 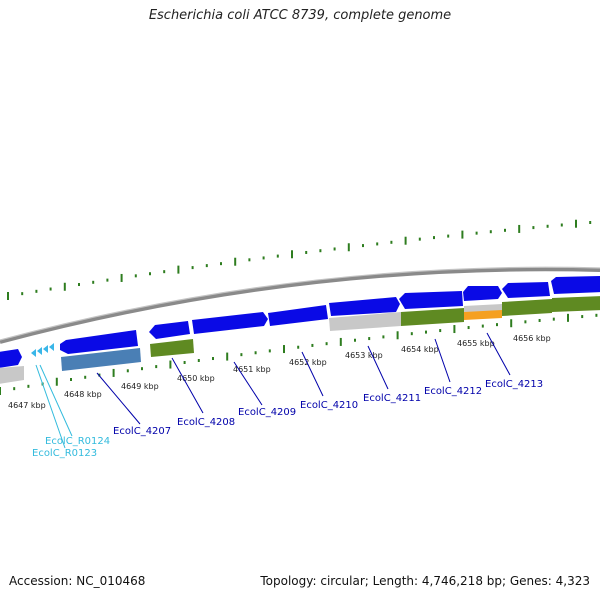 What do you see at coordinates (303, 378) in the screenshot?
I see `gene-leader-lines` at bounding box center [303, 378].